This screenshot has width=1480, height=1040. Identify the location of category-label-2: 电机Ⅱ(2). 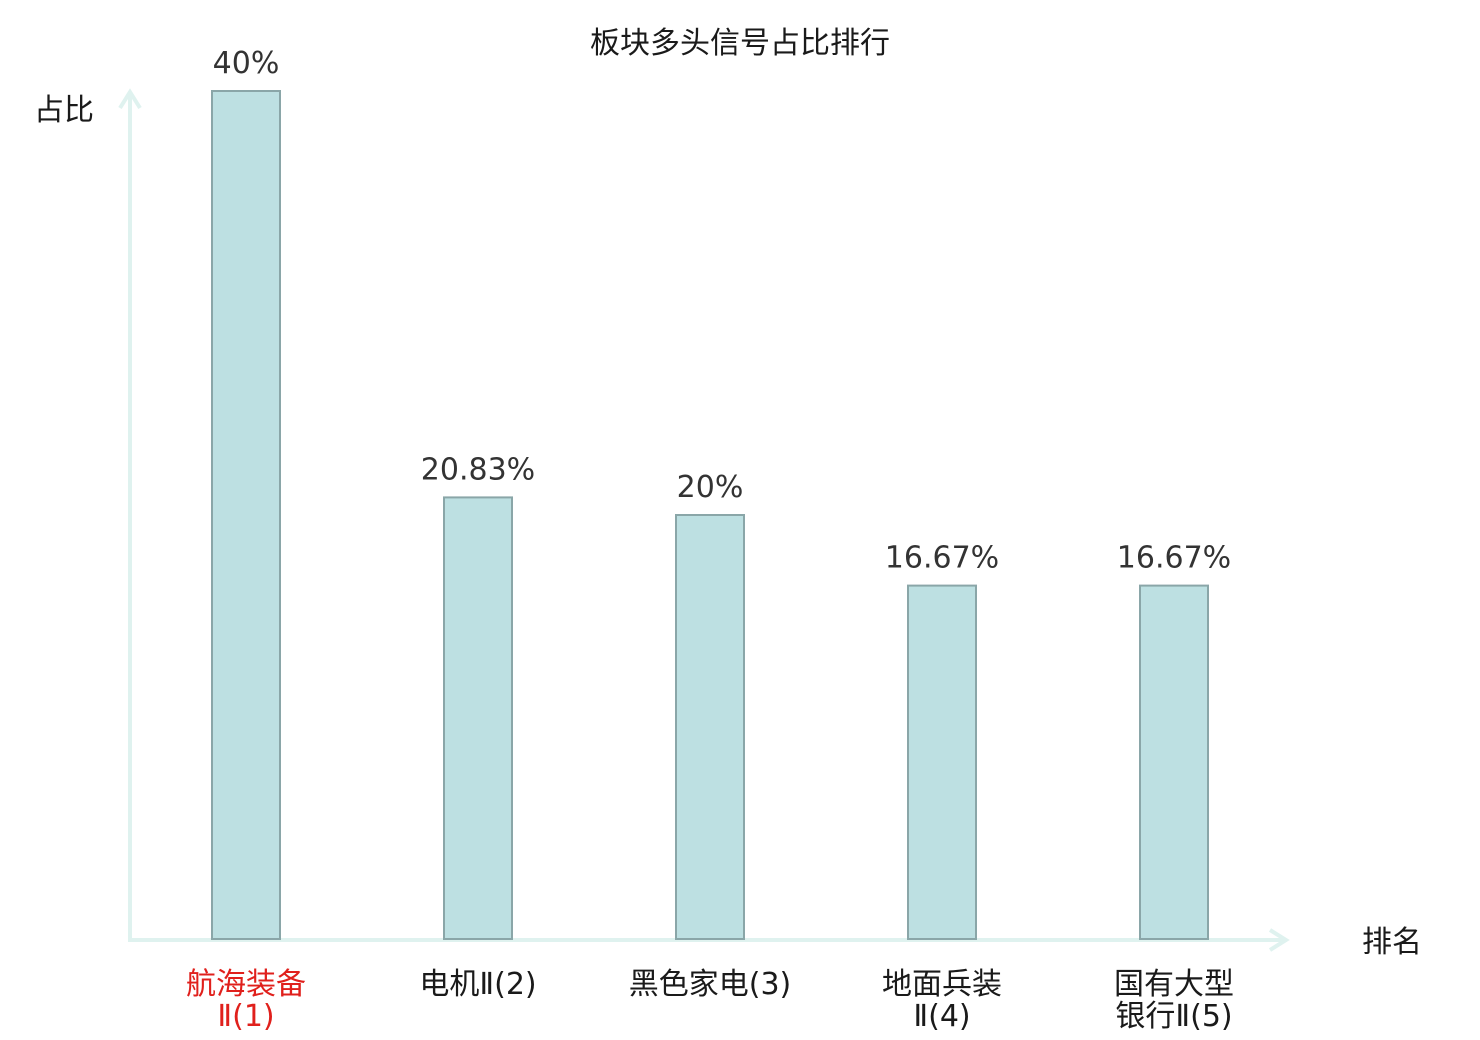
(477, 984).